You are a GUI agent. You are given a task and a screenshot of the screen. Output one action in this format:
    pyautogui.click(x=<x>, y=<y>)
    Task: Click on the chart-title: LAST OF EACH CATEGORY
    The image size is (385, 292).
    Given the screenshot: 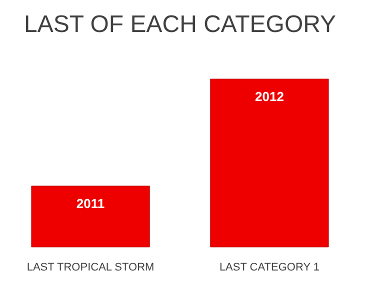 What is the action you would take?
    pyautogui.click(x=180, y=24)
    